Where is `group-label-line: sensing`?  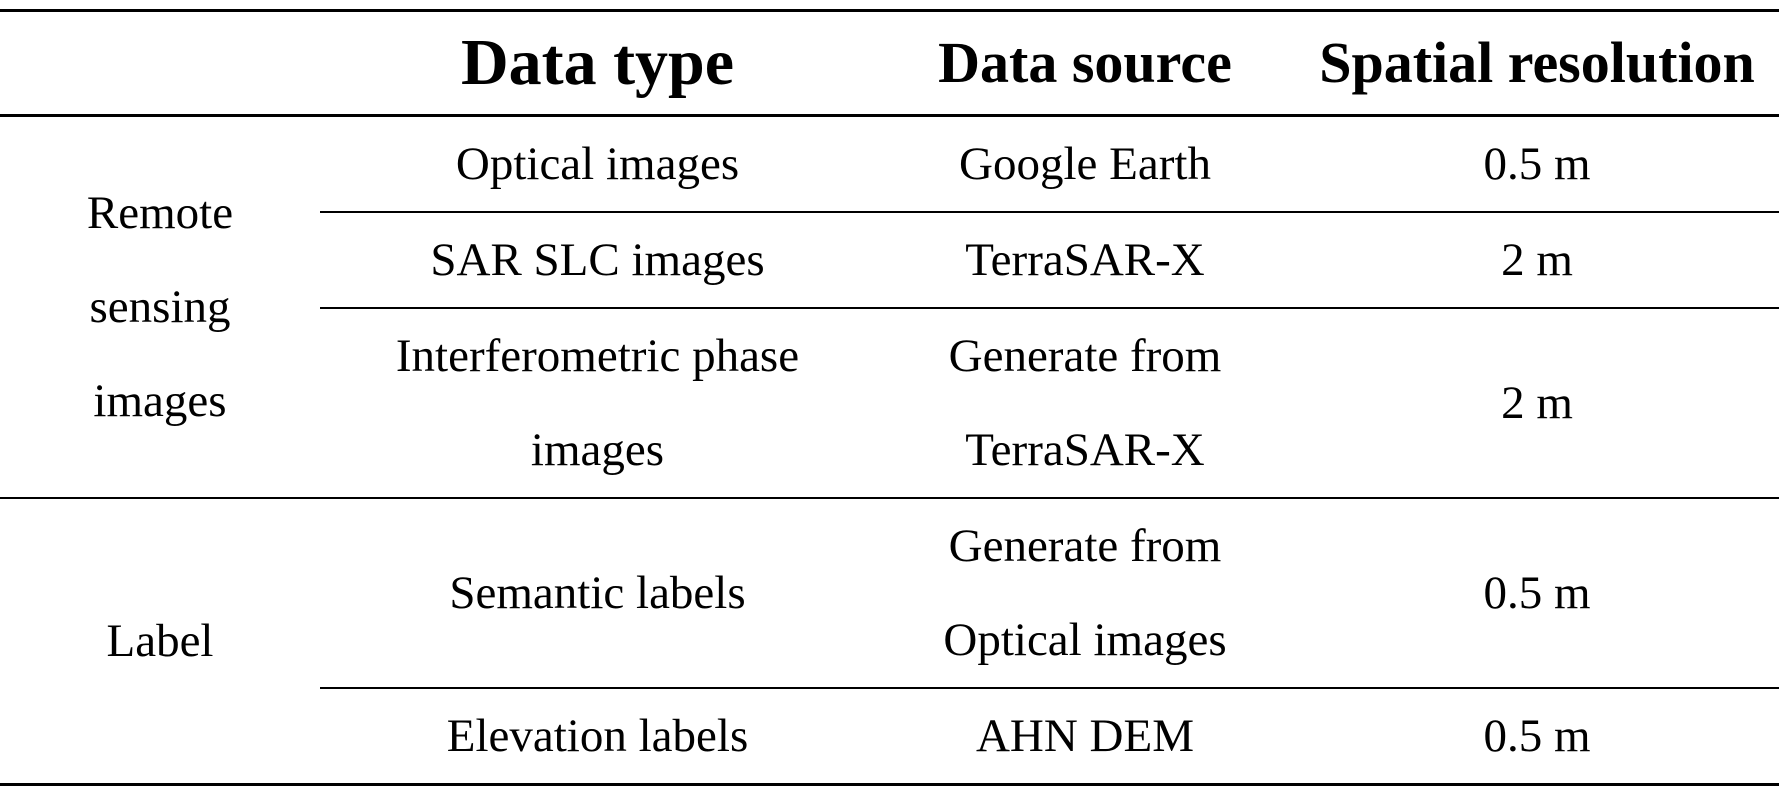
group-label-line: sensing is located at coordinates (160, 307).